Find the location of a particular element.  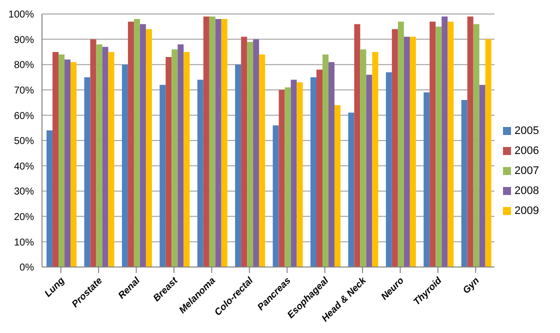

legend-label: 2006 is located at coordinates (526, 150).